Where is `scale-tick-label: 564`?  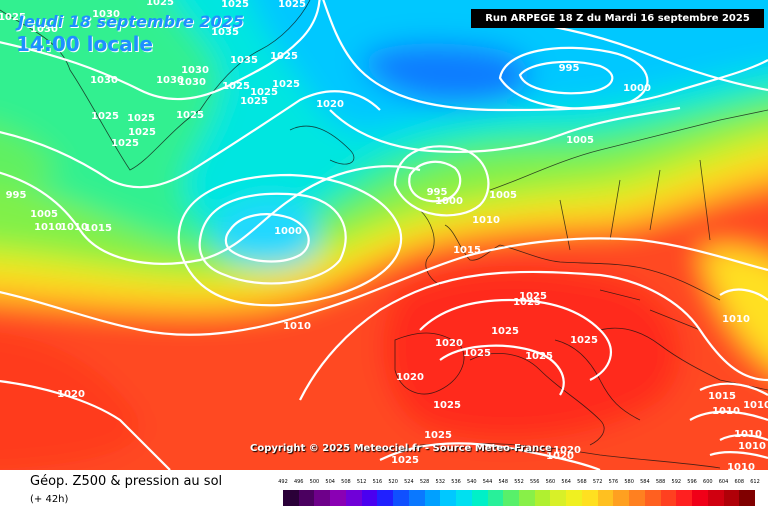 scale-tick-label: 564 is located at coordinates (566, 482).